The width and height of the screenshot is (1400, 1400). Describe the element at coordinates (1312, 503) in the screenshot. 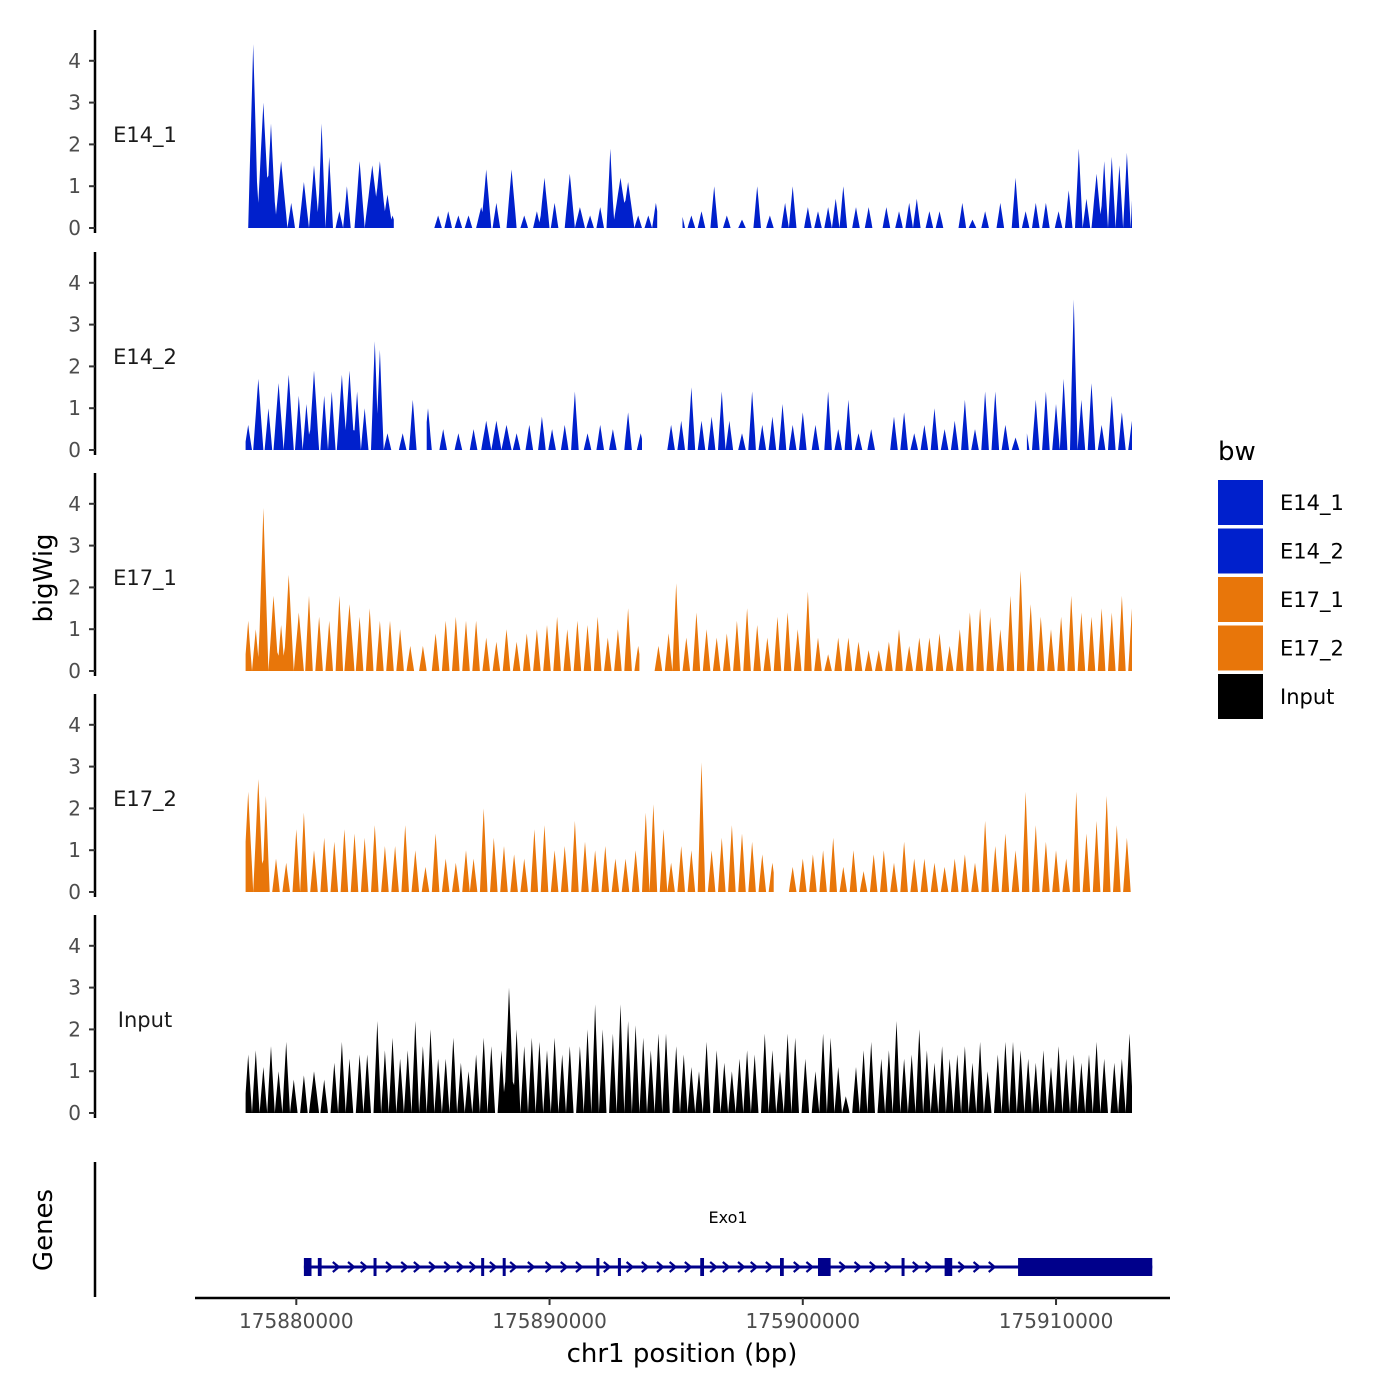

I see `legend-label-E14_1: E14_1` at that location.